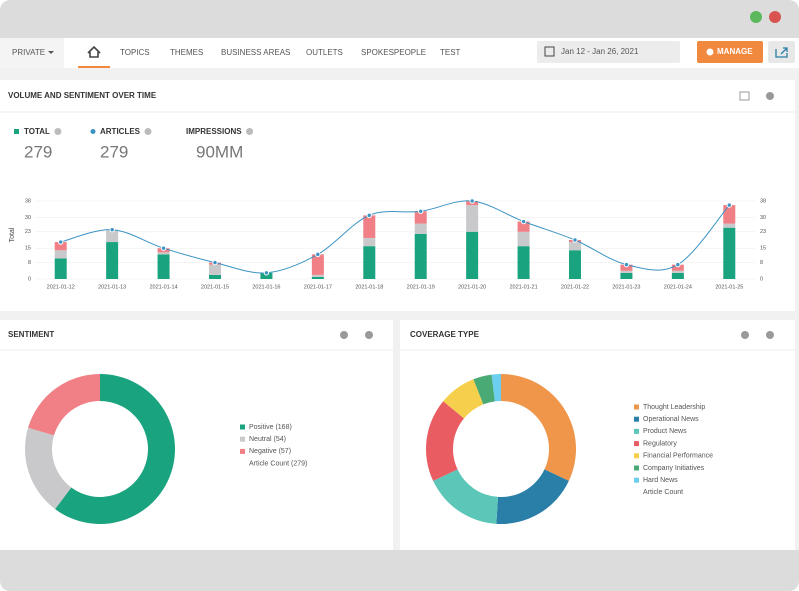  Describe the element at coordinates (28, 232) in the screenshot. I see `y-tick-label: 23` at that location.